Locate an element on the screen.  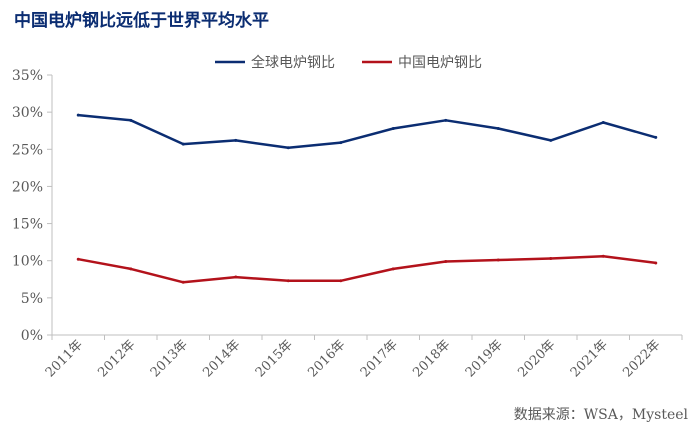
x-tick-label: 2019年 is located at coordinates (484, 358).